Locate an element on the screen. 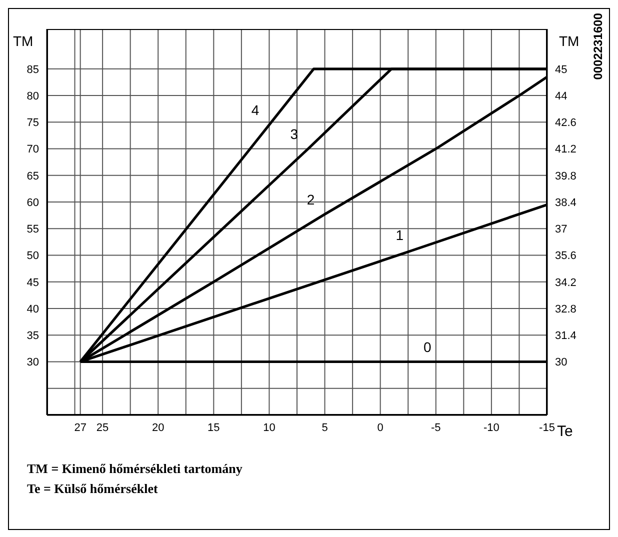 The width and height of the screenshot is (618, 537). x-tick-label: 20 is located at coordinates (158, 428).